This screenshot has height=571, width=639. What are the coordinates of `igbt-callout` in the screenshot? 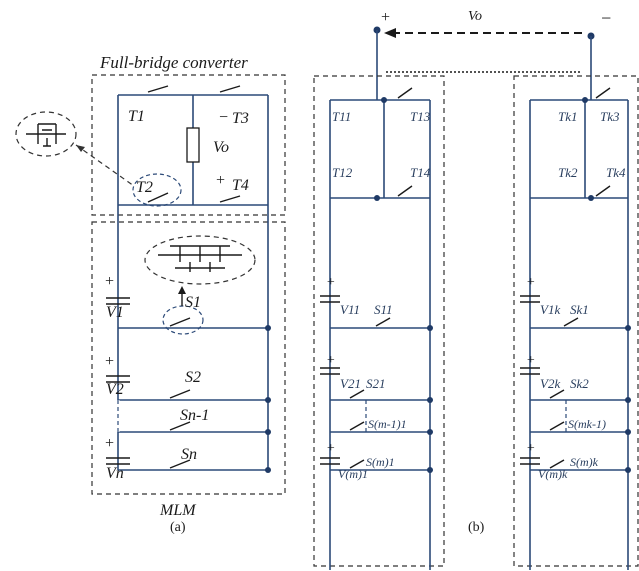 It's located at (46, 134).